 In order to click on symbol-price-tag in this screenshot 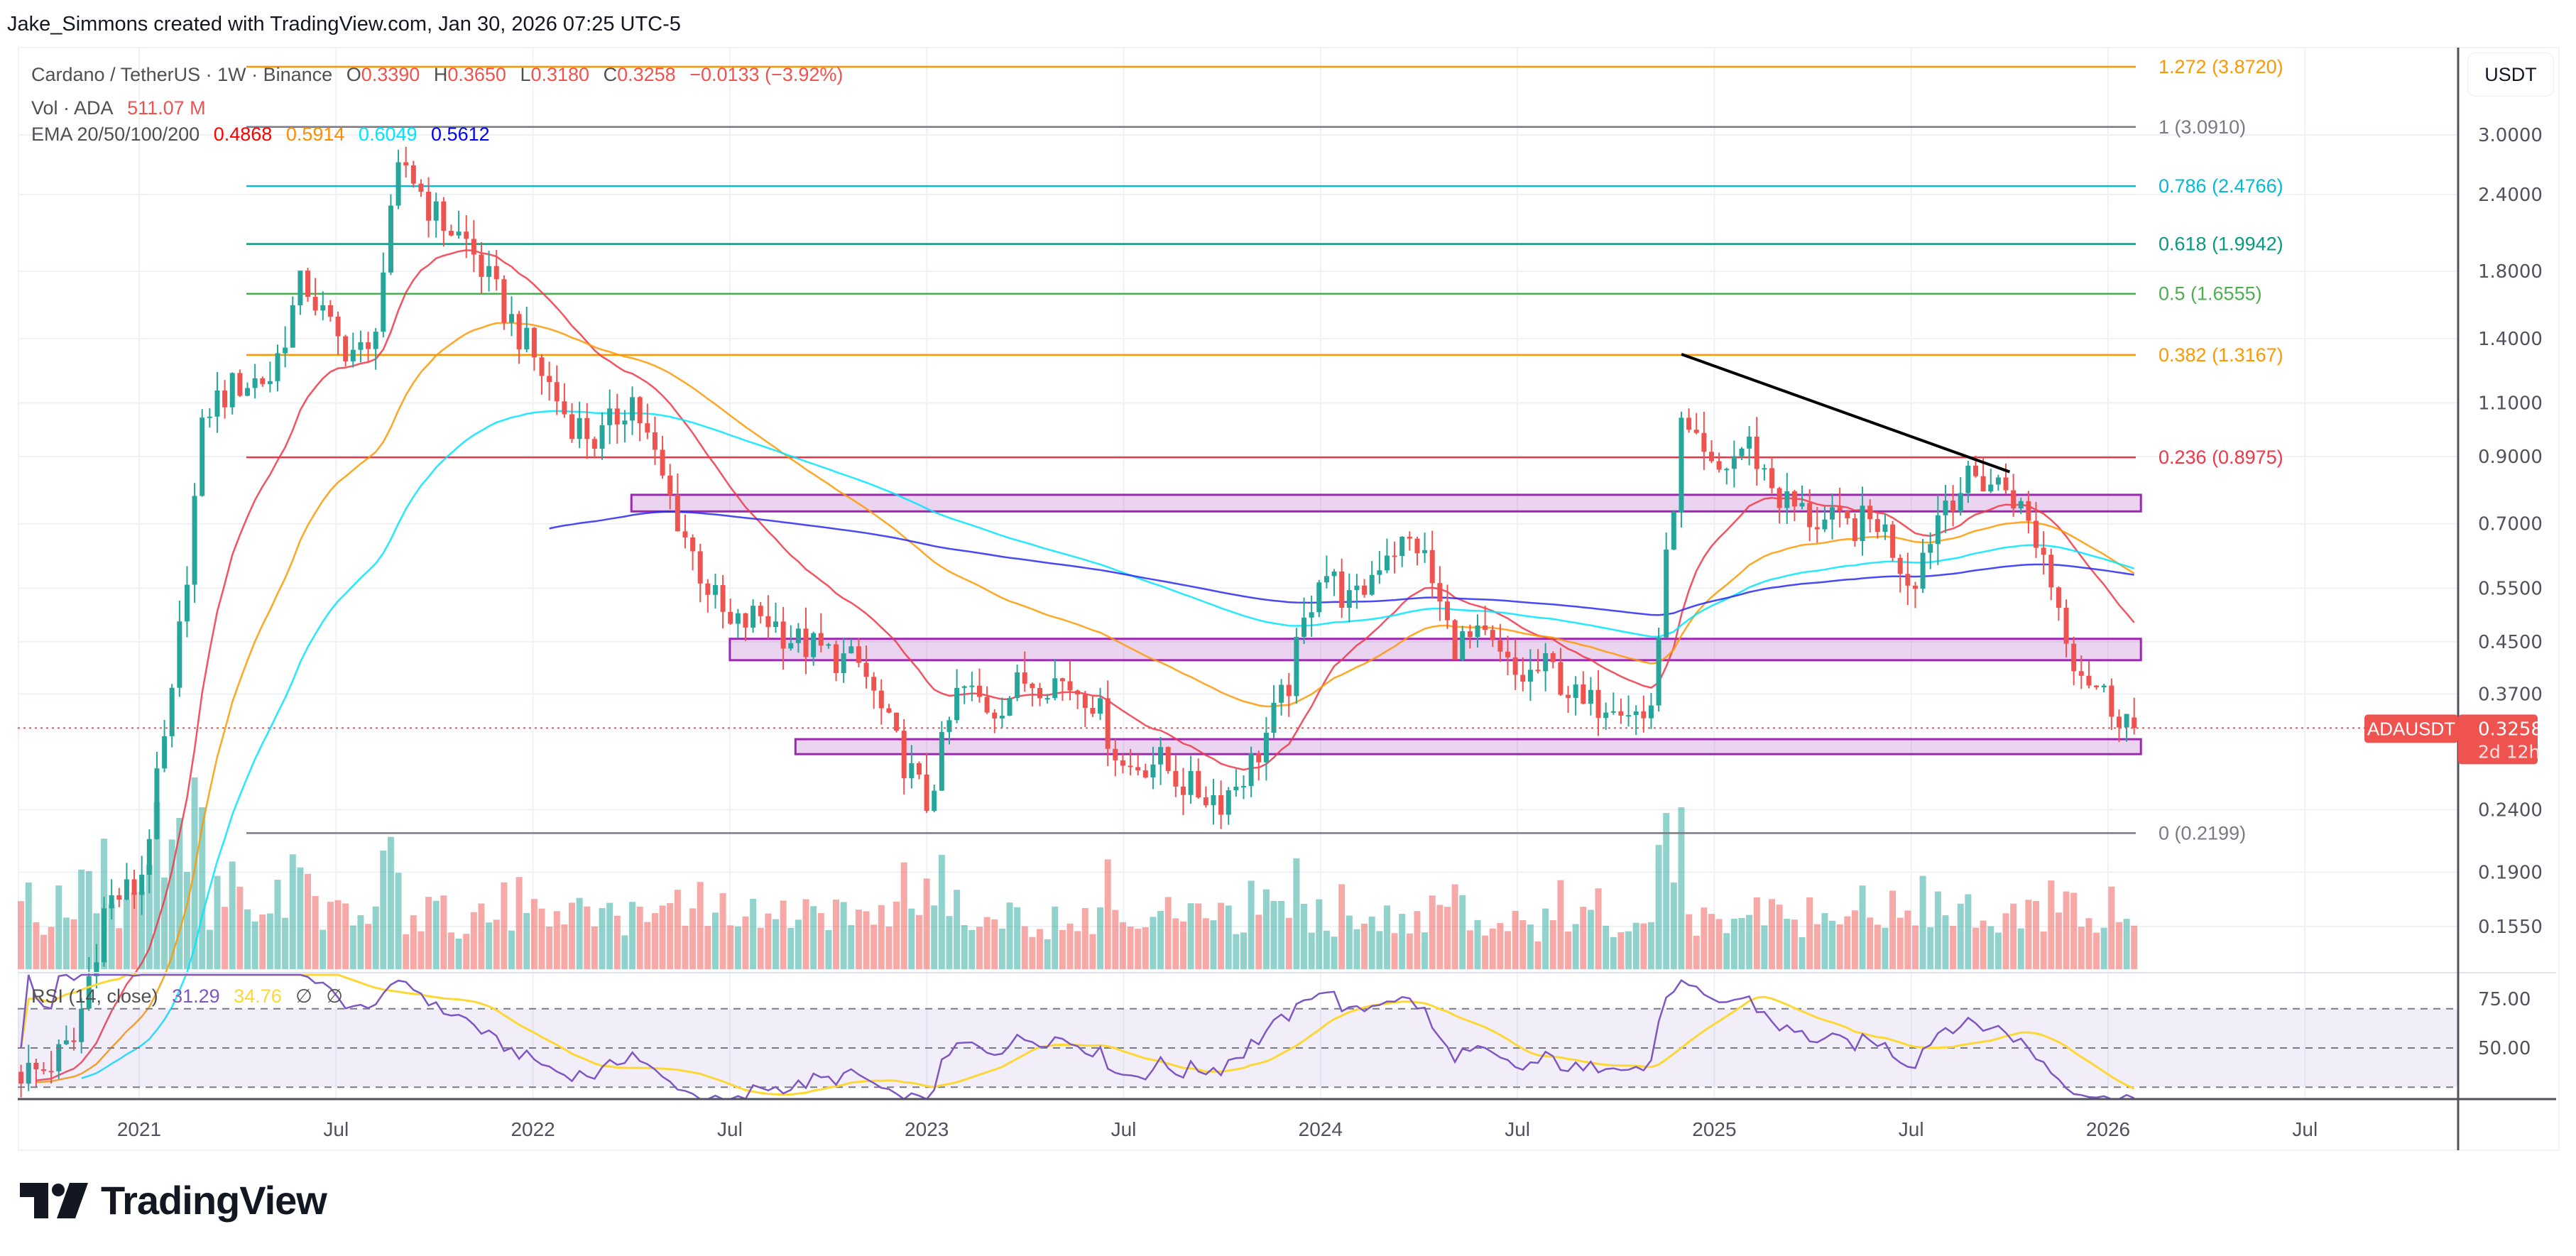, I will do `click(2411, 728)`.